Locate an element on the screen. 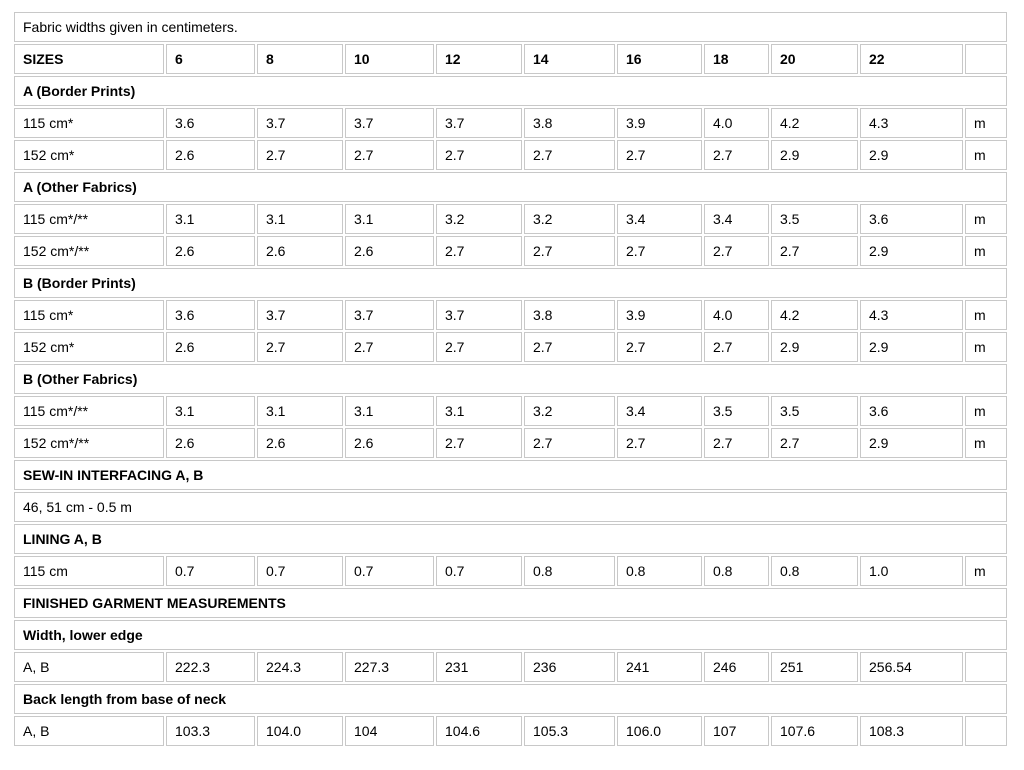  value-cell: 3.8 is located at coordinates (569, 123).